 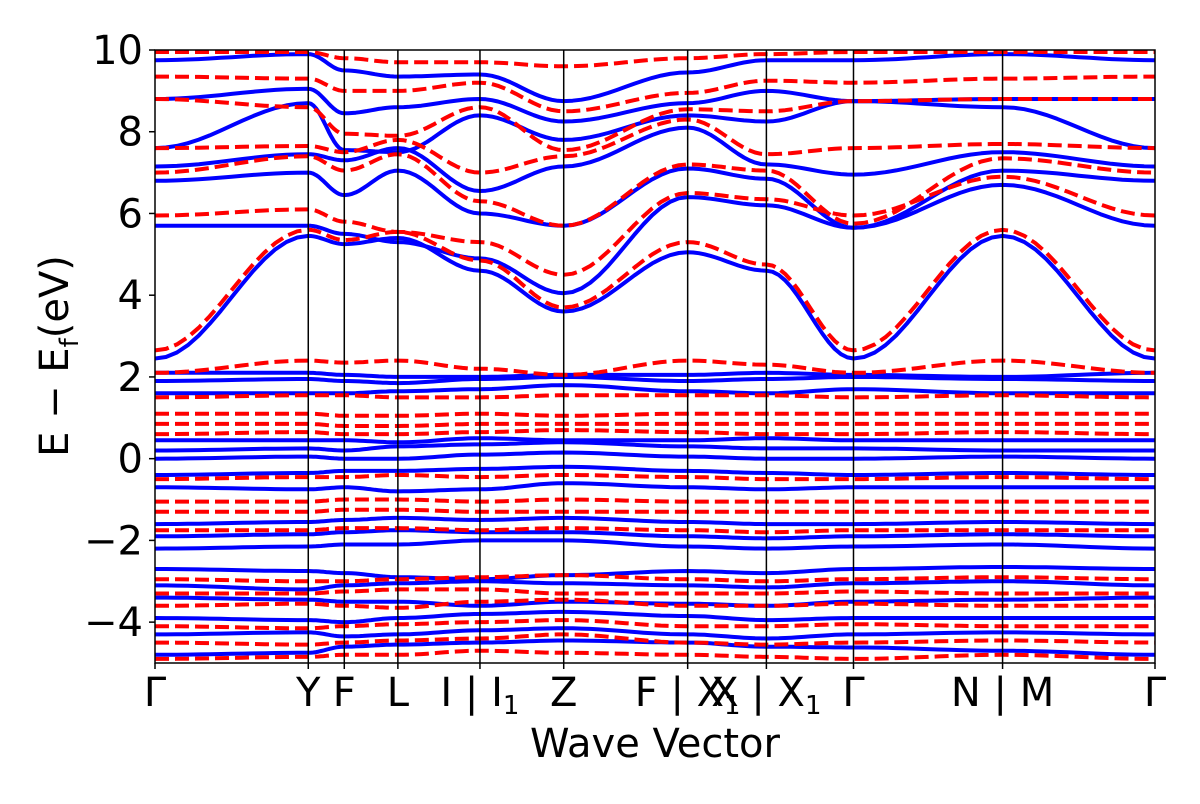 What do you see at coordinates (766, 695) in the screenshot?
I see `x-tick-label: X | X1` at bounding box center [766, 695].